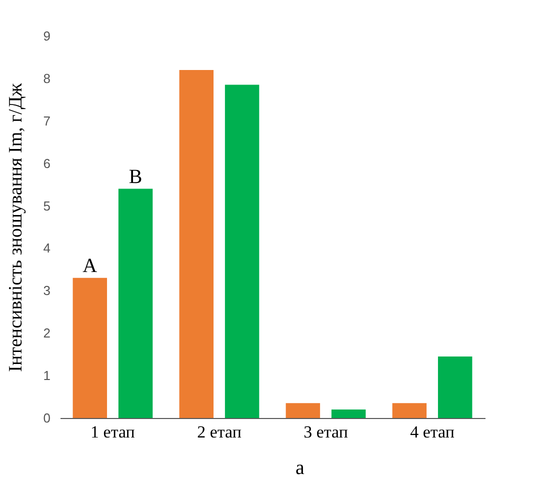 The image size is (540, 502). What do you see at coordinates (326, 432) in the screenshot?
I see `x-tick-label: 3 етап` at bounding box center [326, 432].